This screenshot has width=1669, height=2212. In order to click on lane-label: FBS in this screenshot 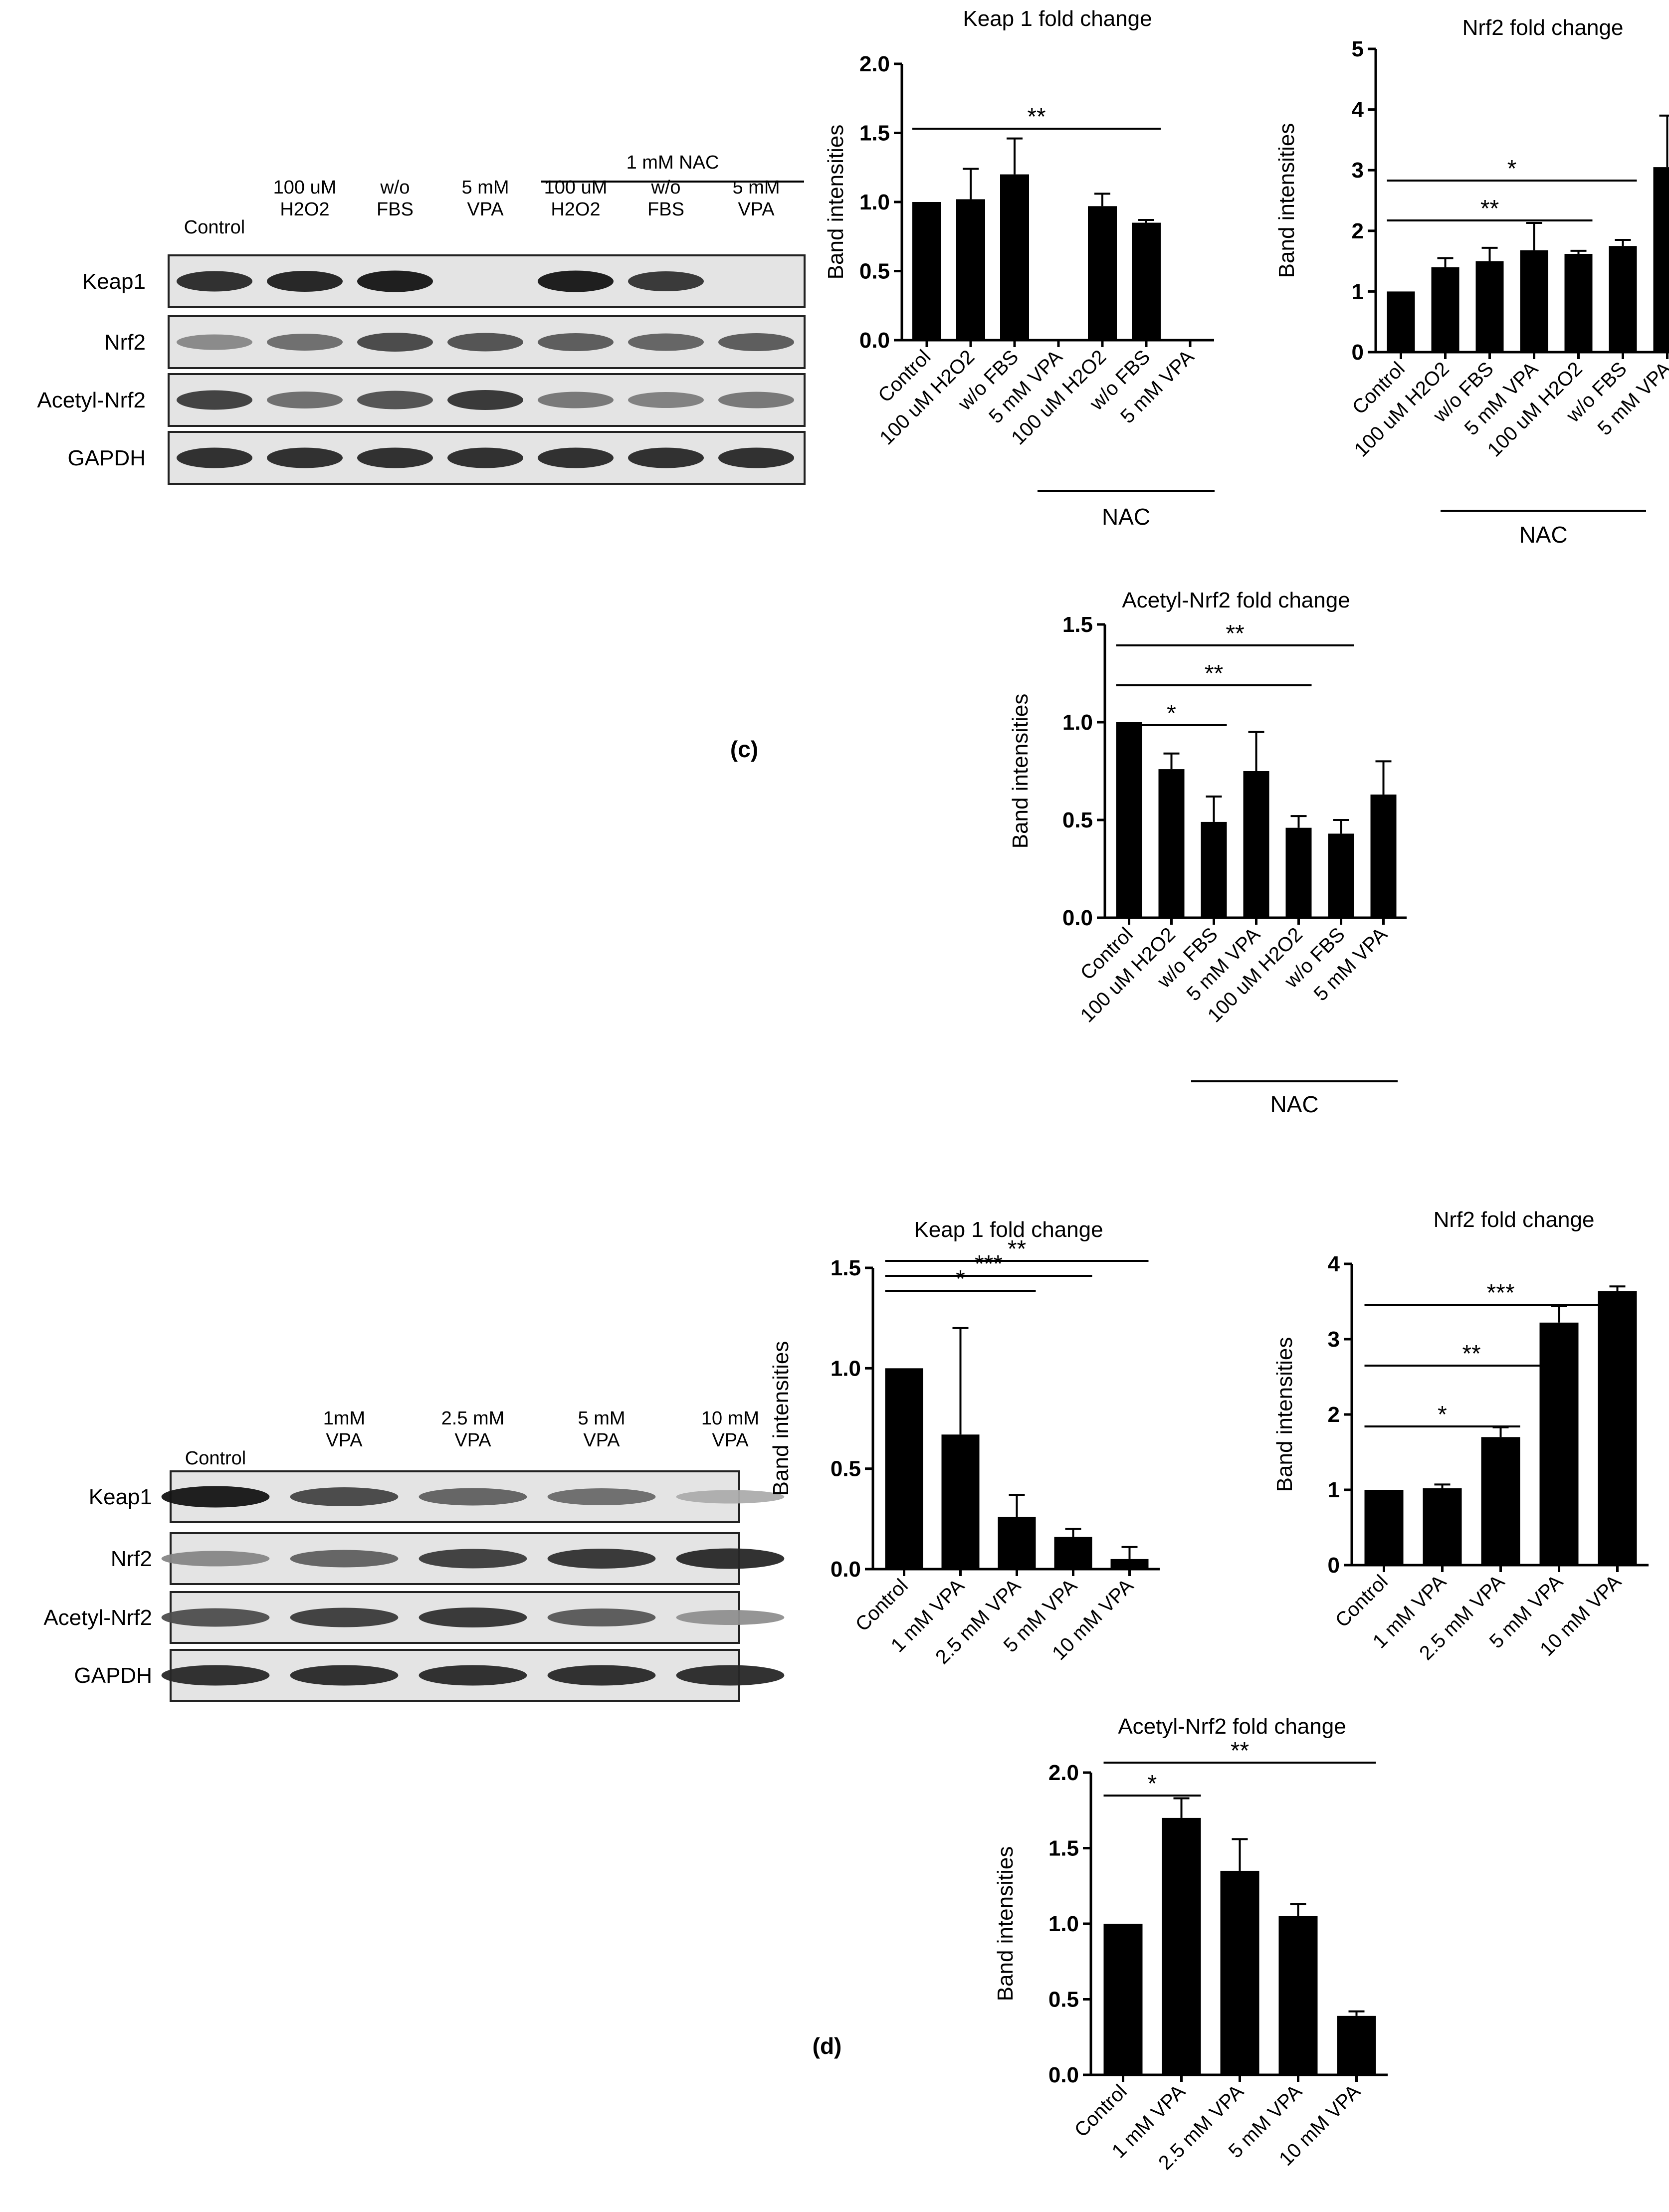, I will do `click(665, 209)`.